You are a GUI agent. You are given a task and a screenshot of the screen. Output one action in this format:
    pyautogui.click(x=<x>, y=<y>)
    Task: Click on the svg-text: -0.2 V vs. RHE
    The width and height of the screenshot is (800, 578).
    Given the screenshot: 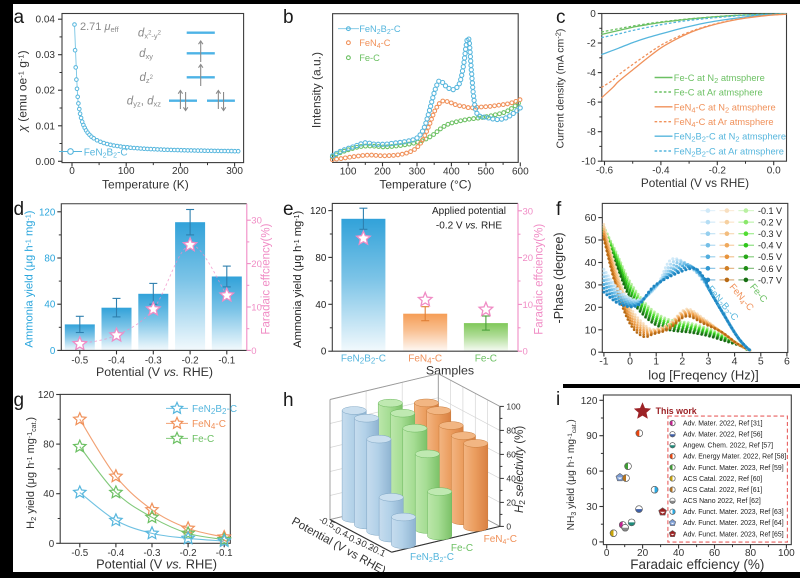 What is the action you would take?
    pyautogui.click(x=469, y=226)
    